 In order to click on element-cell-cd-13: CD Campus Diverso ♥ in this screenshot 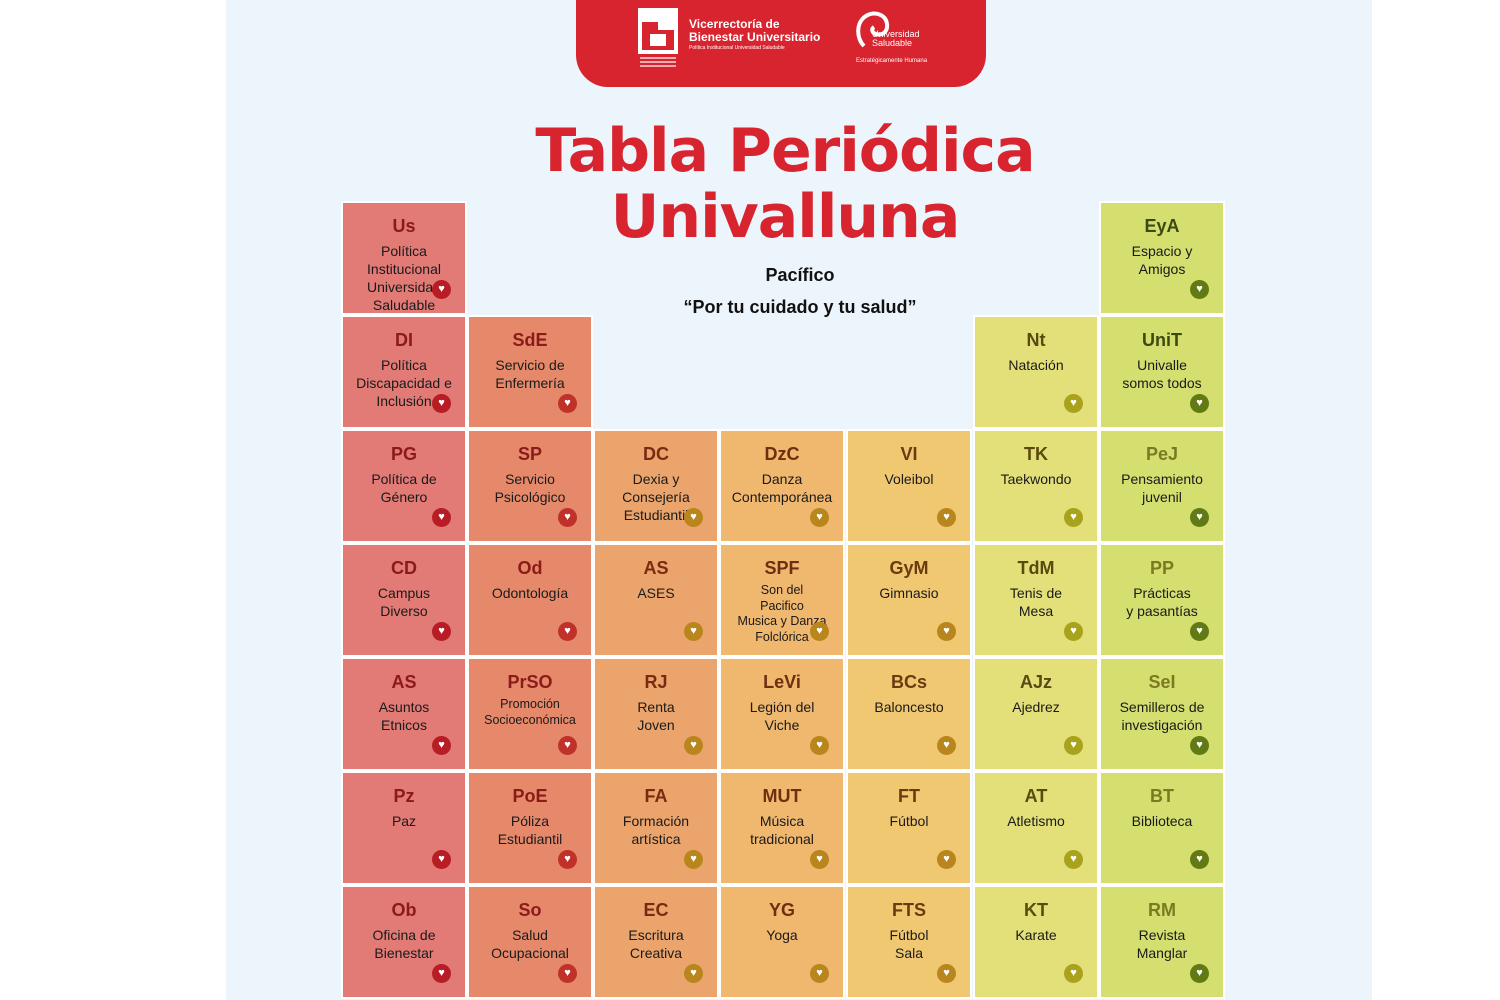, I will do `click(404, 600)`.